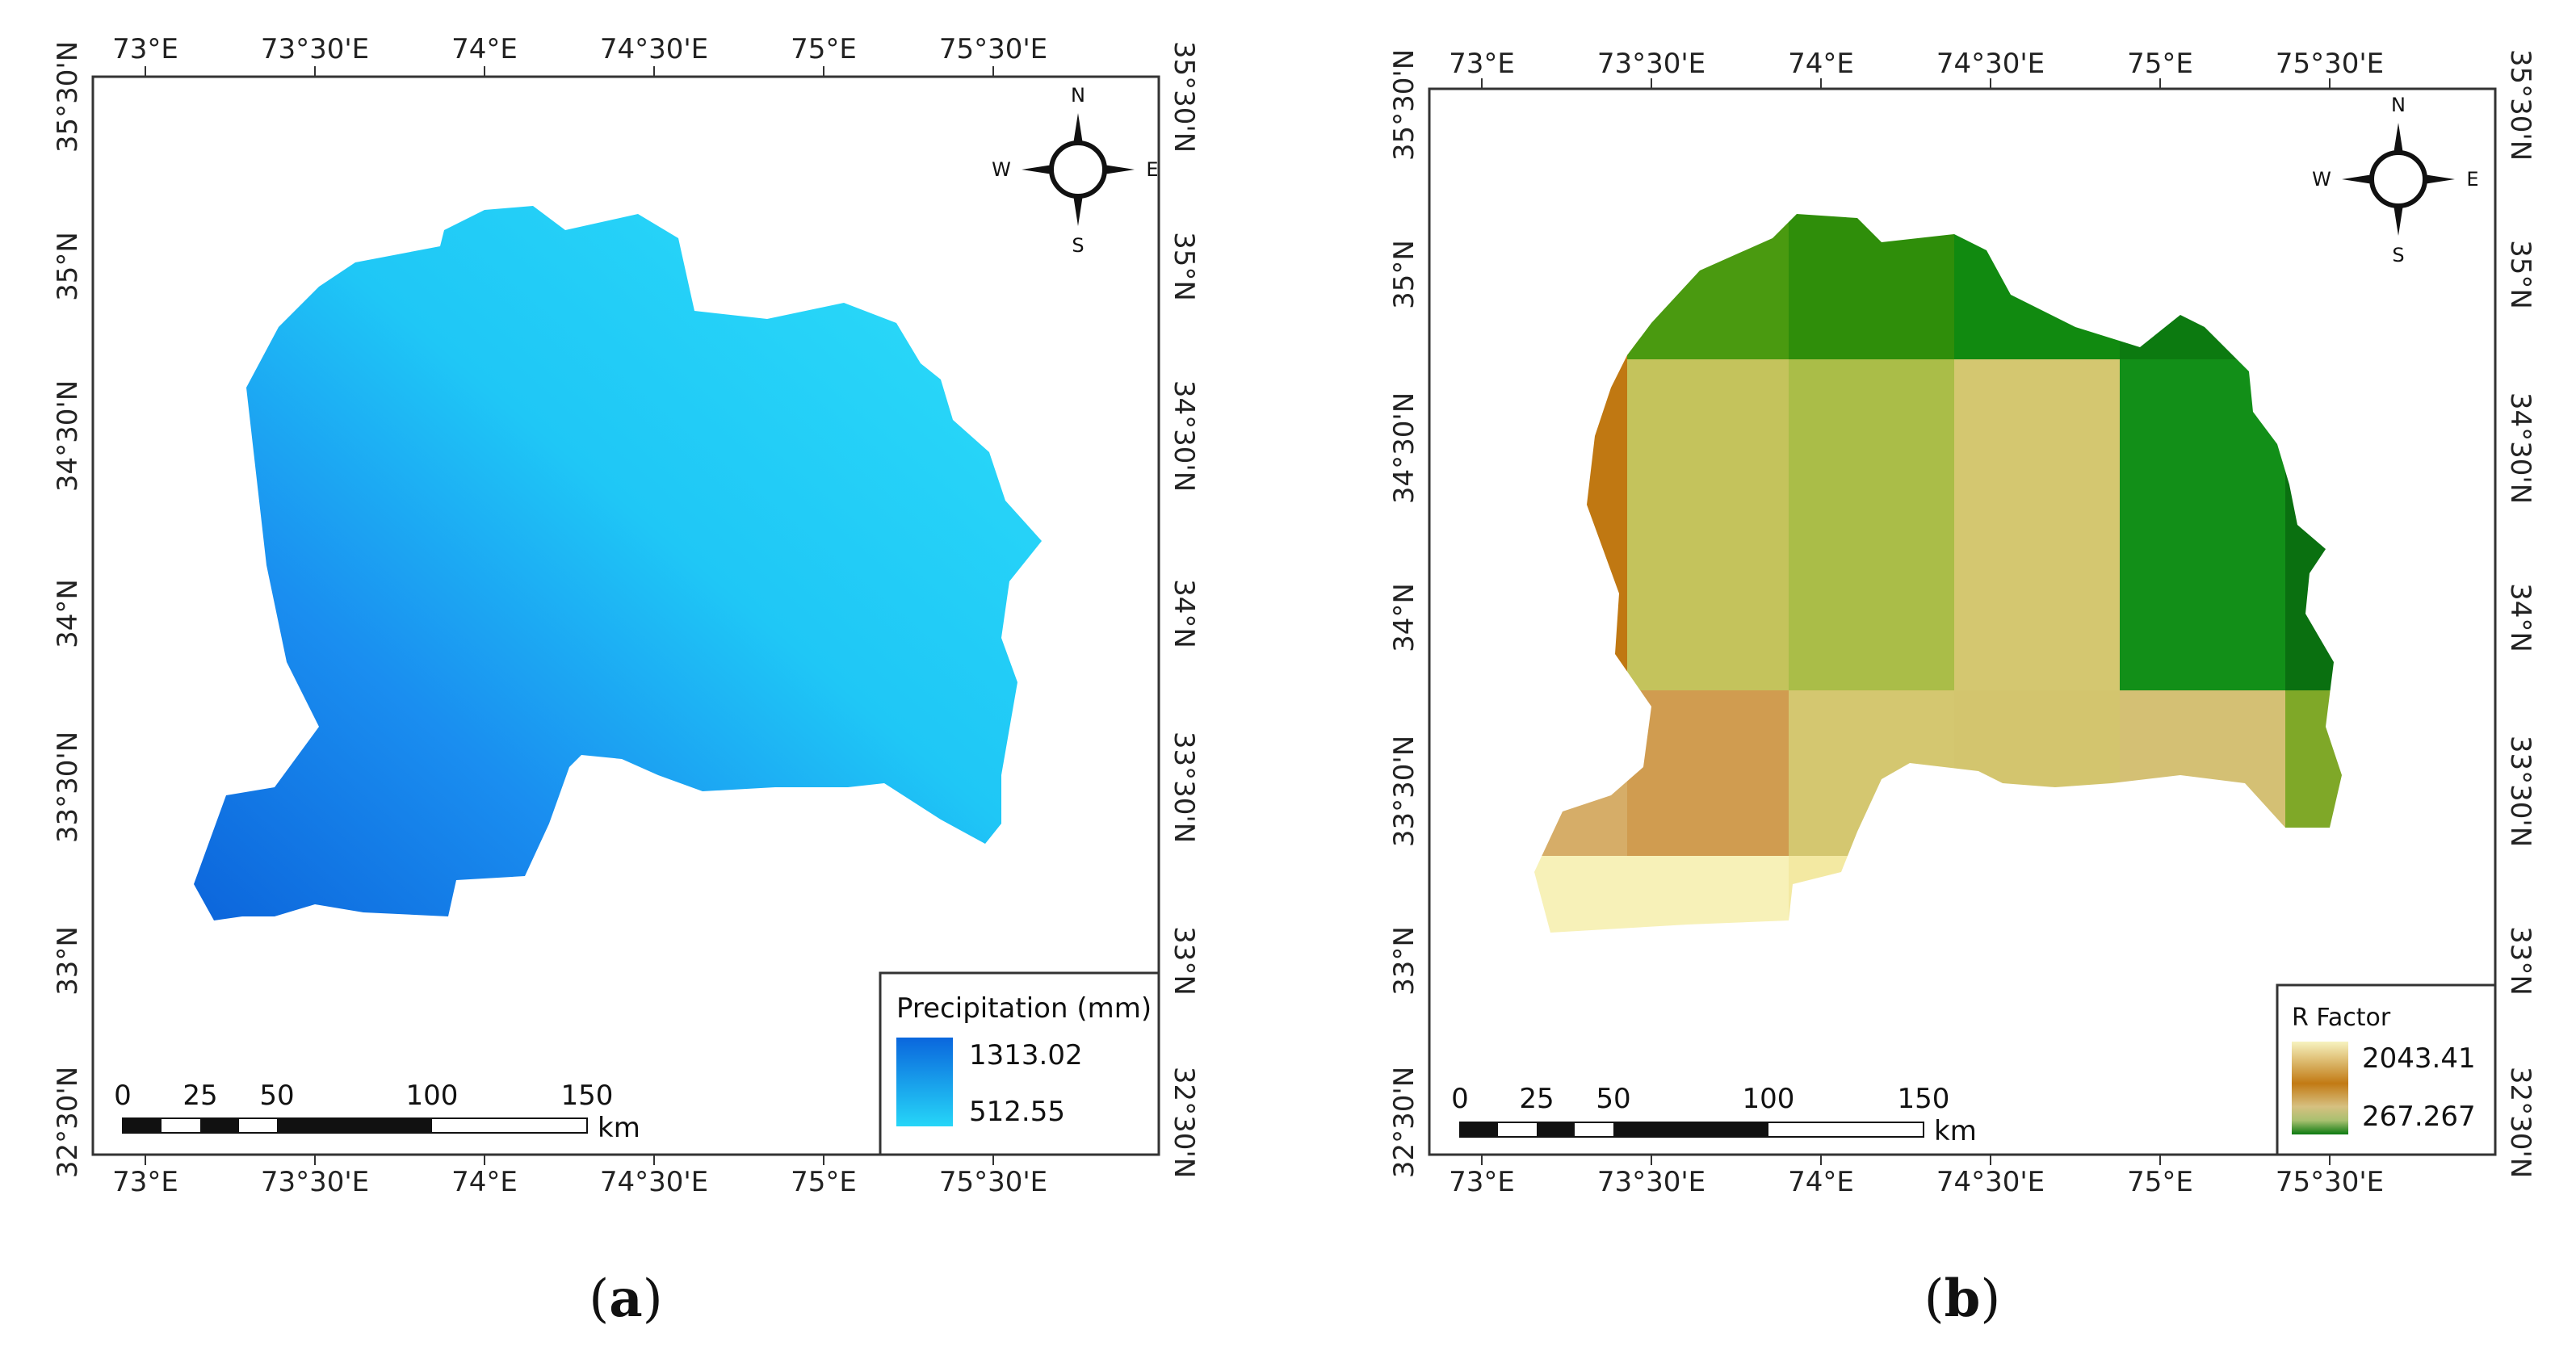  What do you see at coordinates (1184, 961) in the screenshot?
I see `map-a-lat-right-5: 33°N` at bounding box center [1184, 961].